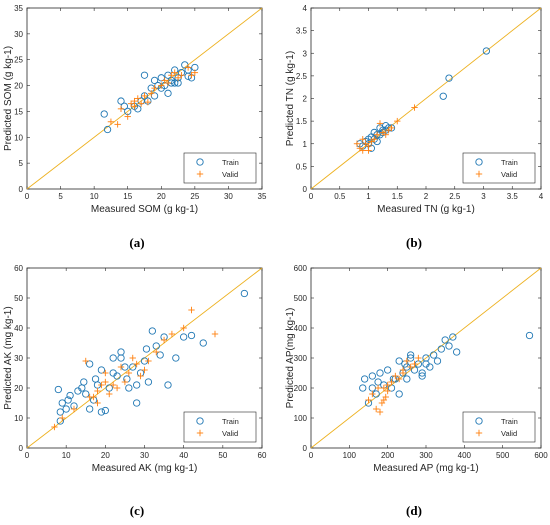 This screenshot has width=550, height=525. What do you see at coordinates (145, 468) in the screenshot?
I see `x-axis-title: Measured AK (mg kg-1)` at bounding box center [145, 468].